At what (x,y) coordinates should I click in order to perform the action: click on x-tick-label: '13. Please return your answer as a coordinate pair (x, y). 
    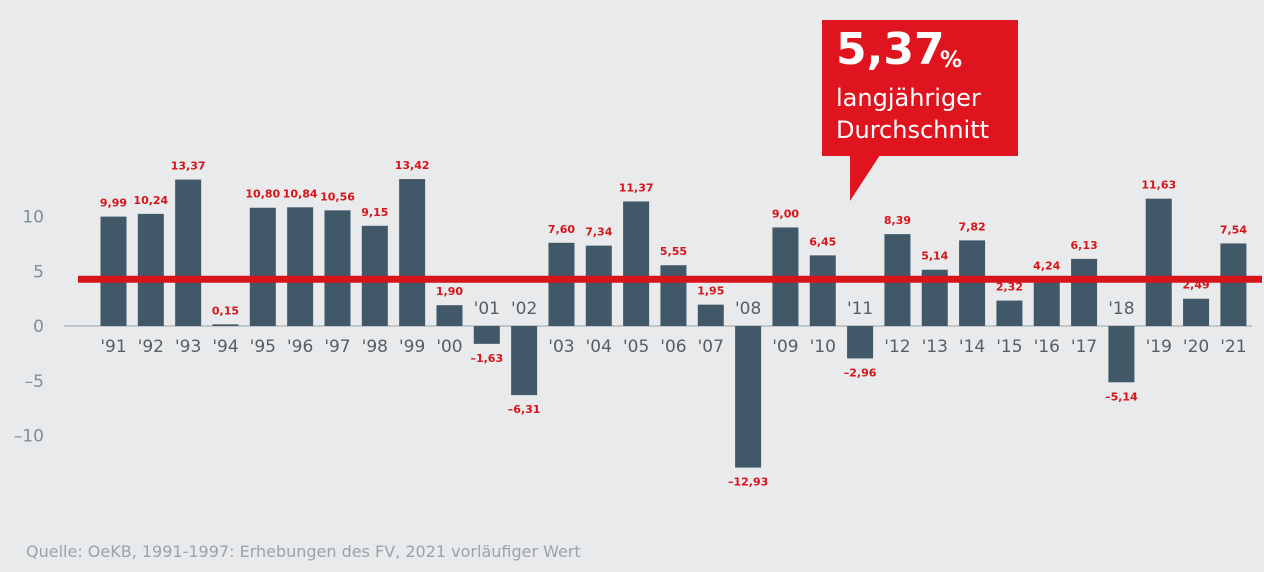
    Looking at the image, I should click on (935, 347).